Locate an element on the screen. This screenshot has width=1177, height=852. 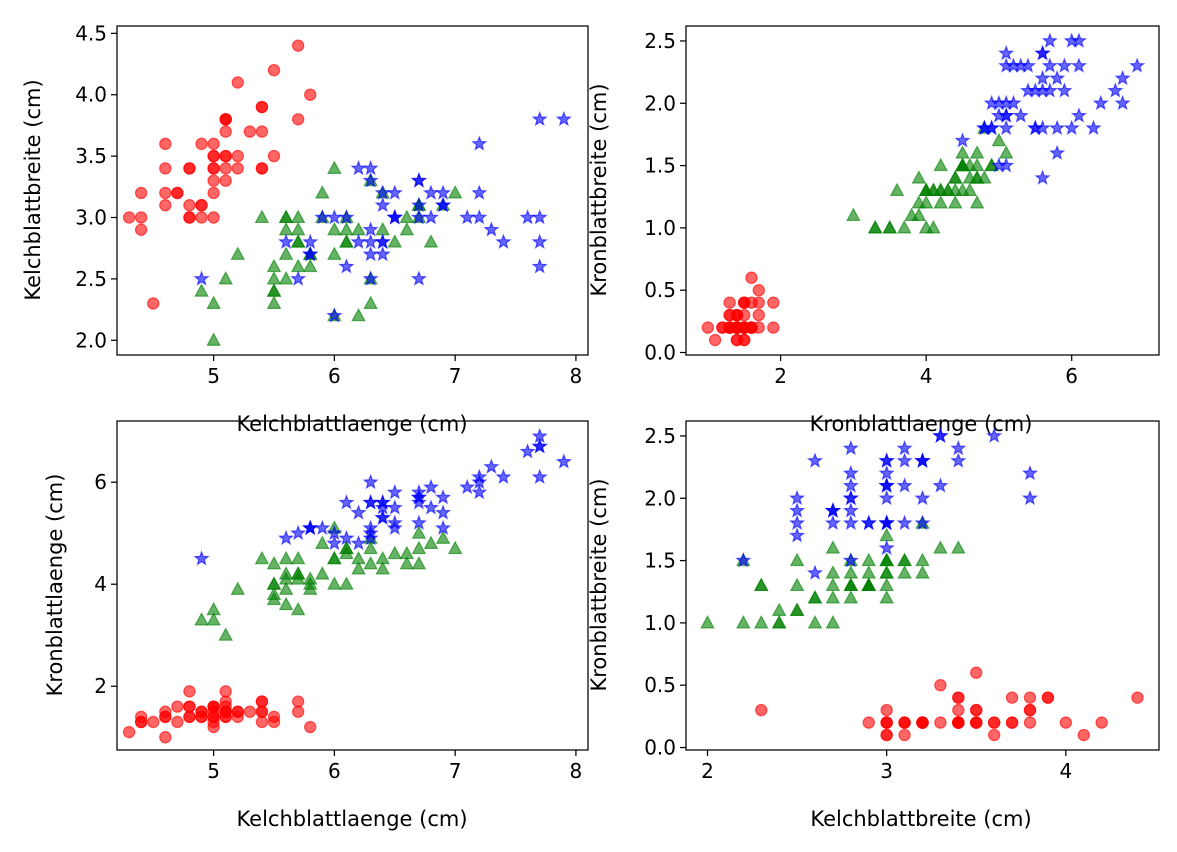
y-tick-label: 6 is located at coordinates (100, 482).